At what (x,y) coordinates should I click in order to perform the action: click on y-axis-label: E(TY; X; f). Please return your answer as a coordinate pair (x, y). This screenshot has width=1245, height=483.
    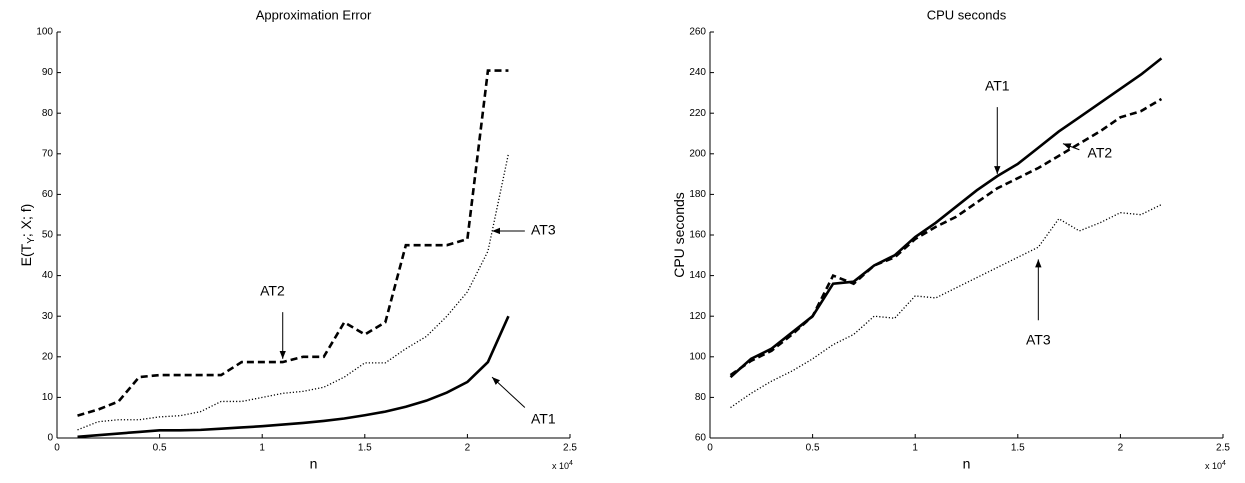
    Looking at the image, I should click on (27, 235).